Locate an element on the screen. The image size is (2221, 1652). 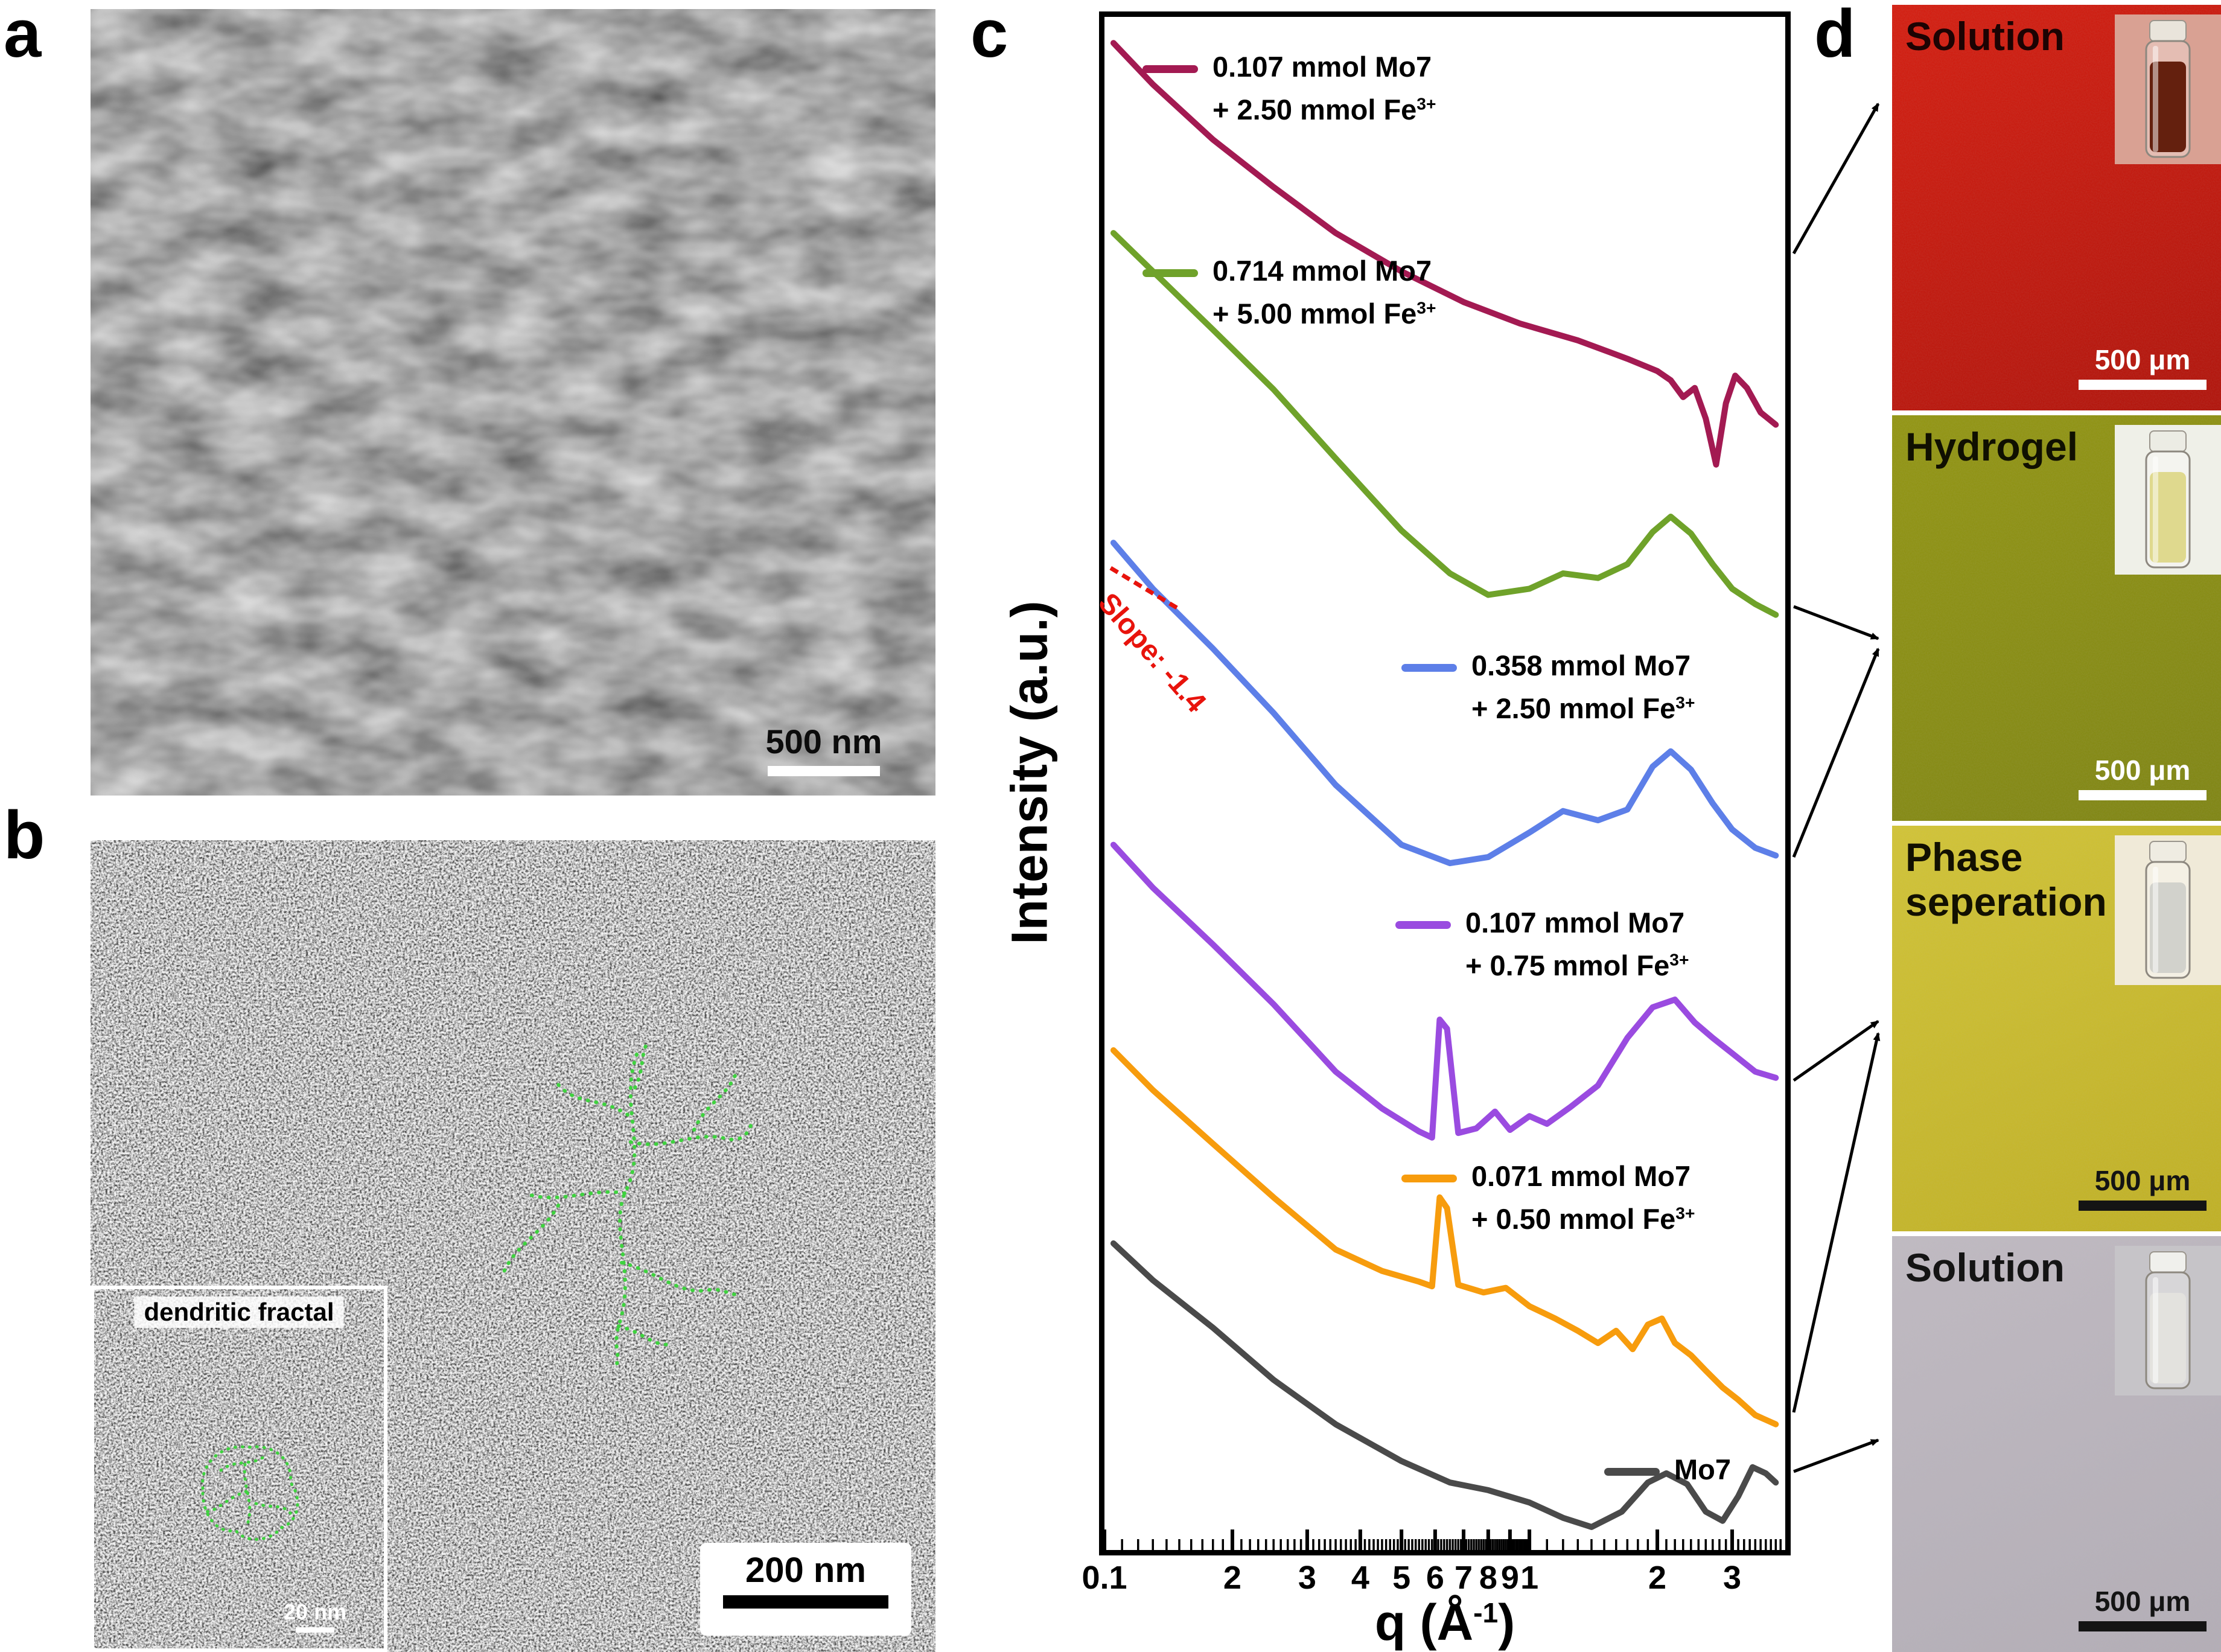
scale-bar-a: 500 nm is located at coordinates (824, 749).